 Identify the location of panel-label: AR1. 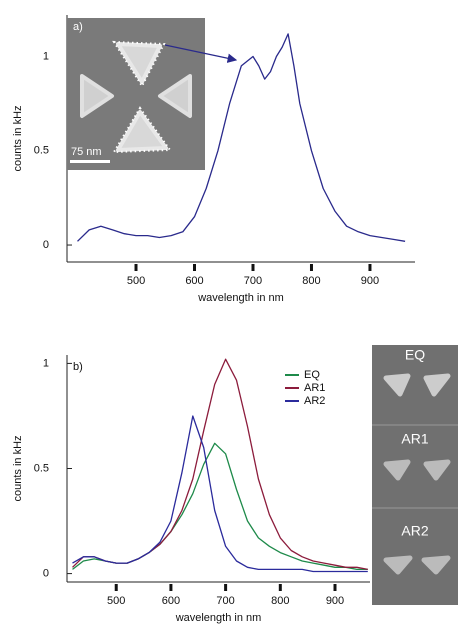
(414, 439).